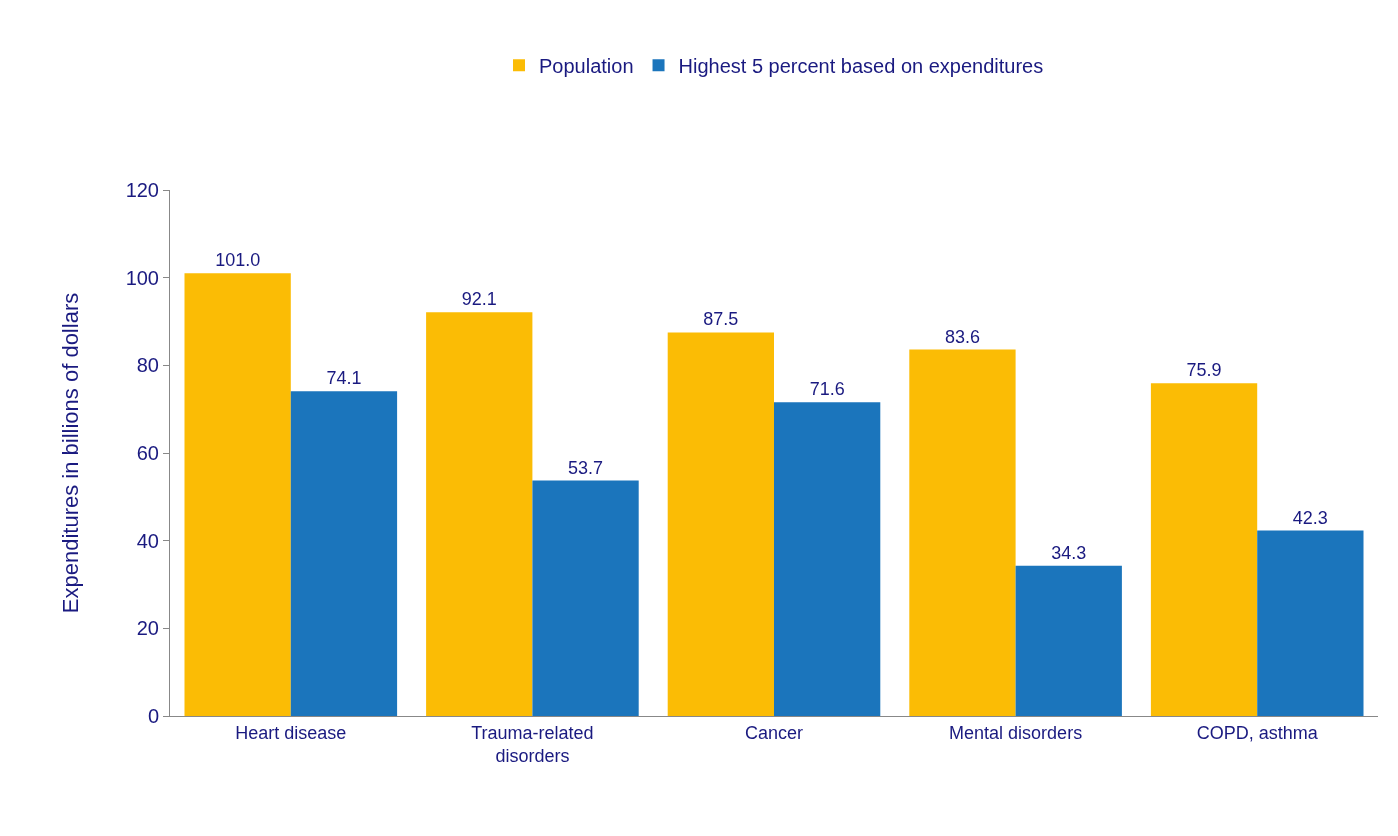  I want to click on legend-label: Population, so click(586, 66).